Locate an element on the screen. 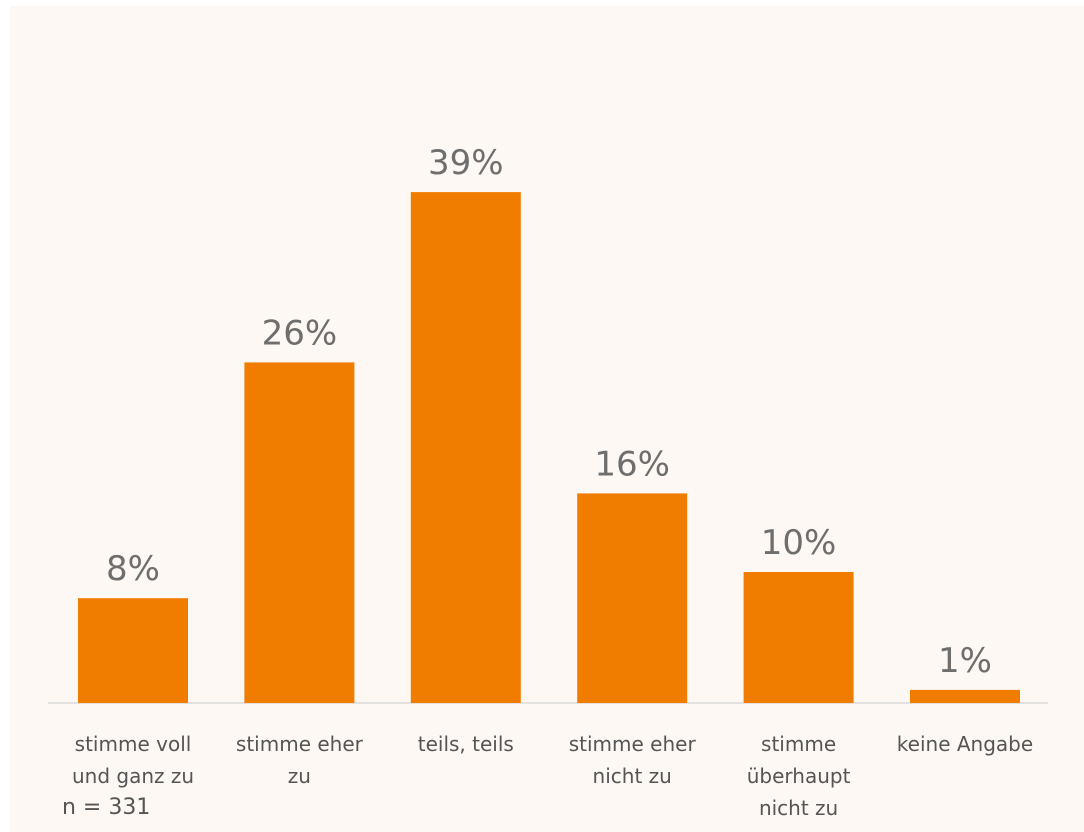 This screenshot has width=1084, height=832. category-label-6: keine Angabe is located at coordinates (965, 744).